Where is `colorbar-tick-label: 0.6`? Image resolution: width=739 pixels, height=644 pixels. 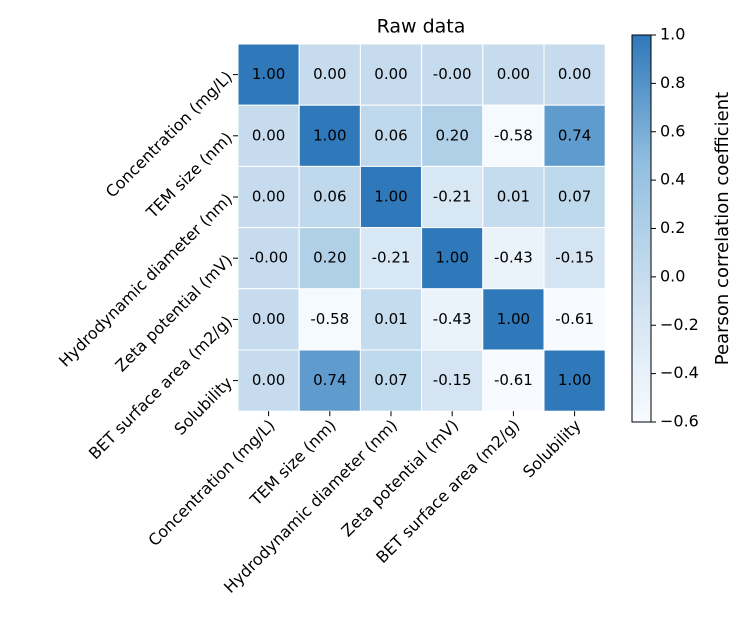
colorbar-tick-label: 0.6 is located at coordinates (672, 130).